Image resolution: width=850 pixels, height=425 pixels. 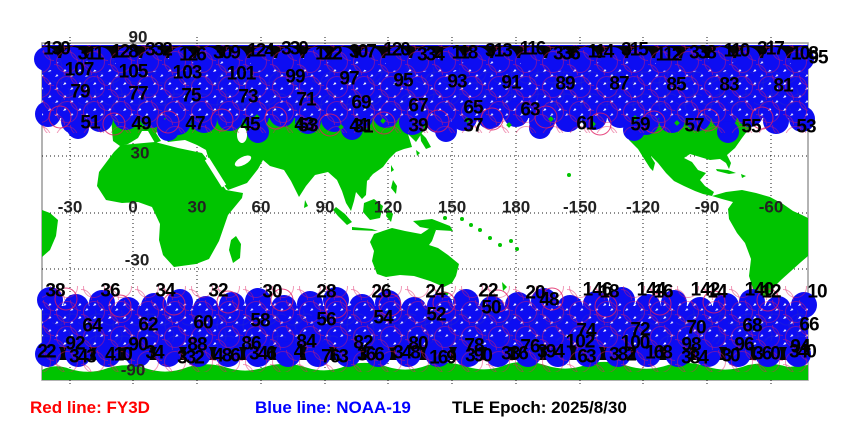 What do you see at coordinates (640, 330) in the screenshot?
I see `pass-number: 72` at bounding box center [640, 330].